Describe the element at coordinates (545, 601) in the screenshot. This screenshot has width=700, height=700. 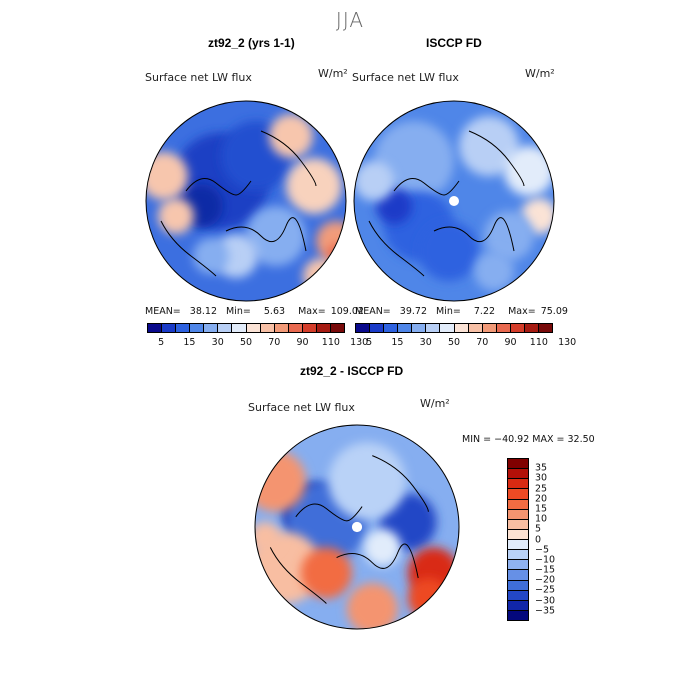
I see `colorbar-tick-label: −30` at that location.